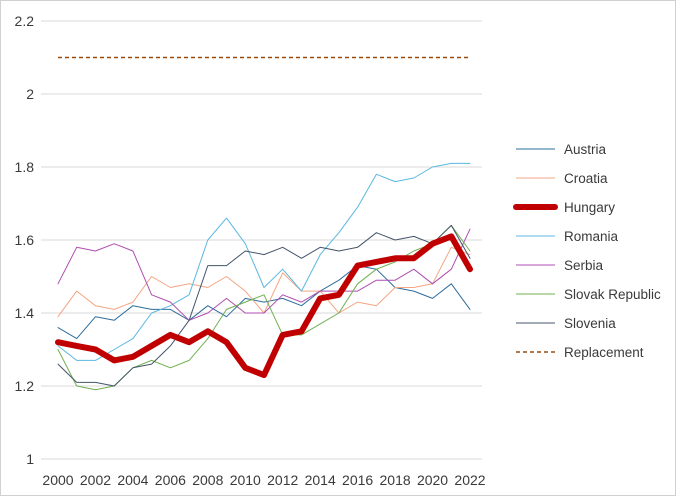 This screenshot has width=676, height=500. I want to click on y-tick-label: 1.6, so click(25, 240).